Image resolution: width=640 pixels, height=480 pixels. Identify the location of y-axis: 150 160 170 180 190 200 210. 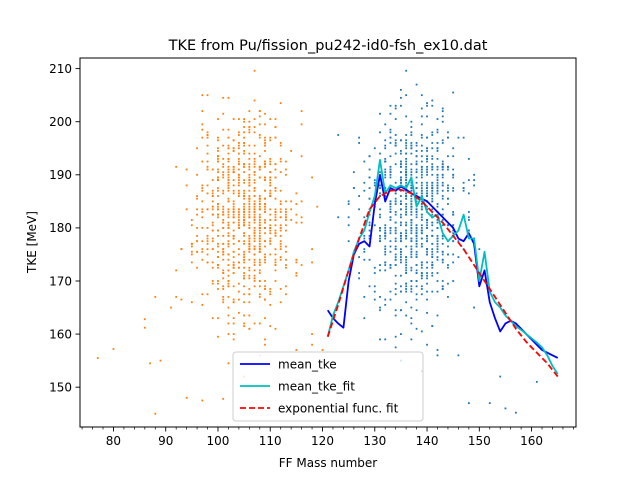
(64, 228).